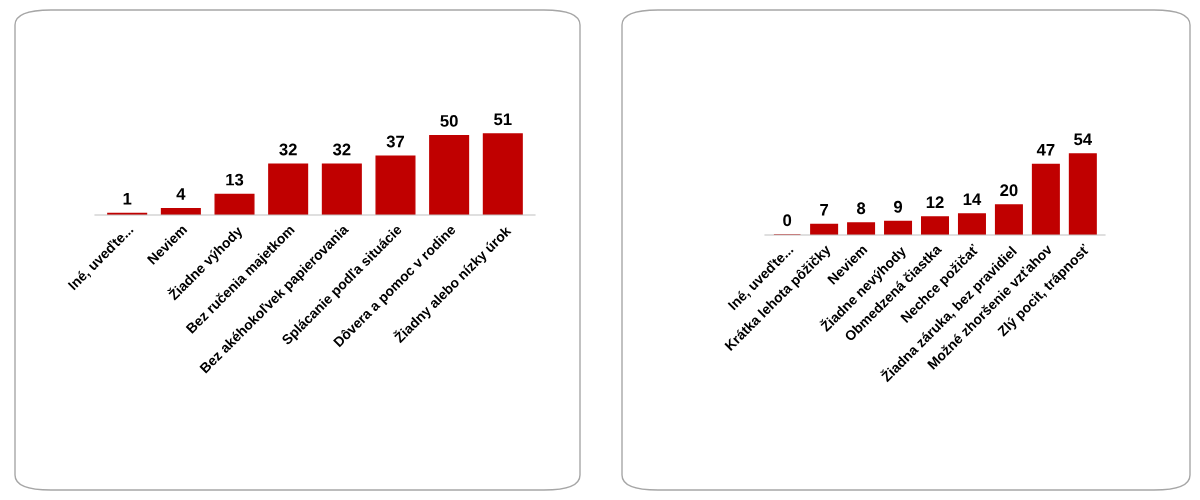 This screenshot has height=500, width=1200. I want to click on data-label: 7, so click(824, 210).